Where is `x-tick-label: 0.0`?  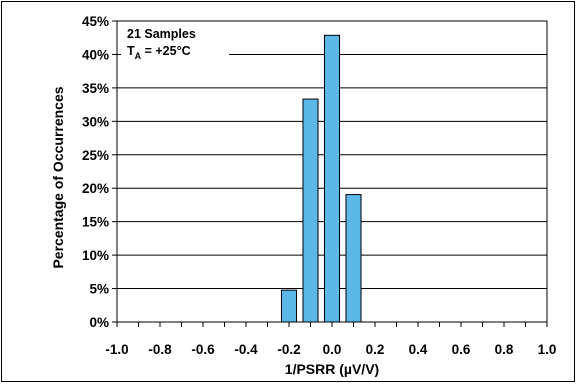
x-tick-label: 0.0 is located at coordinates (332, 349).